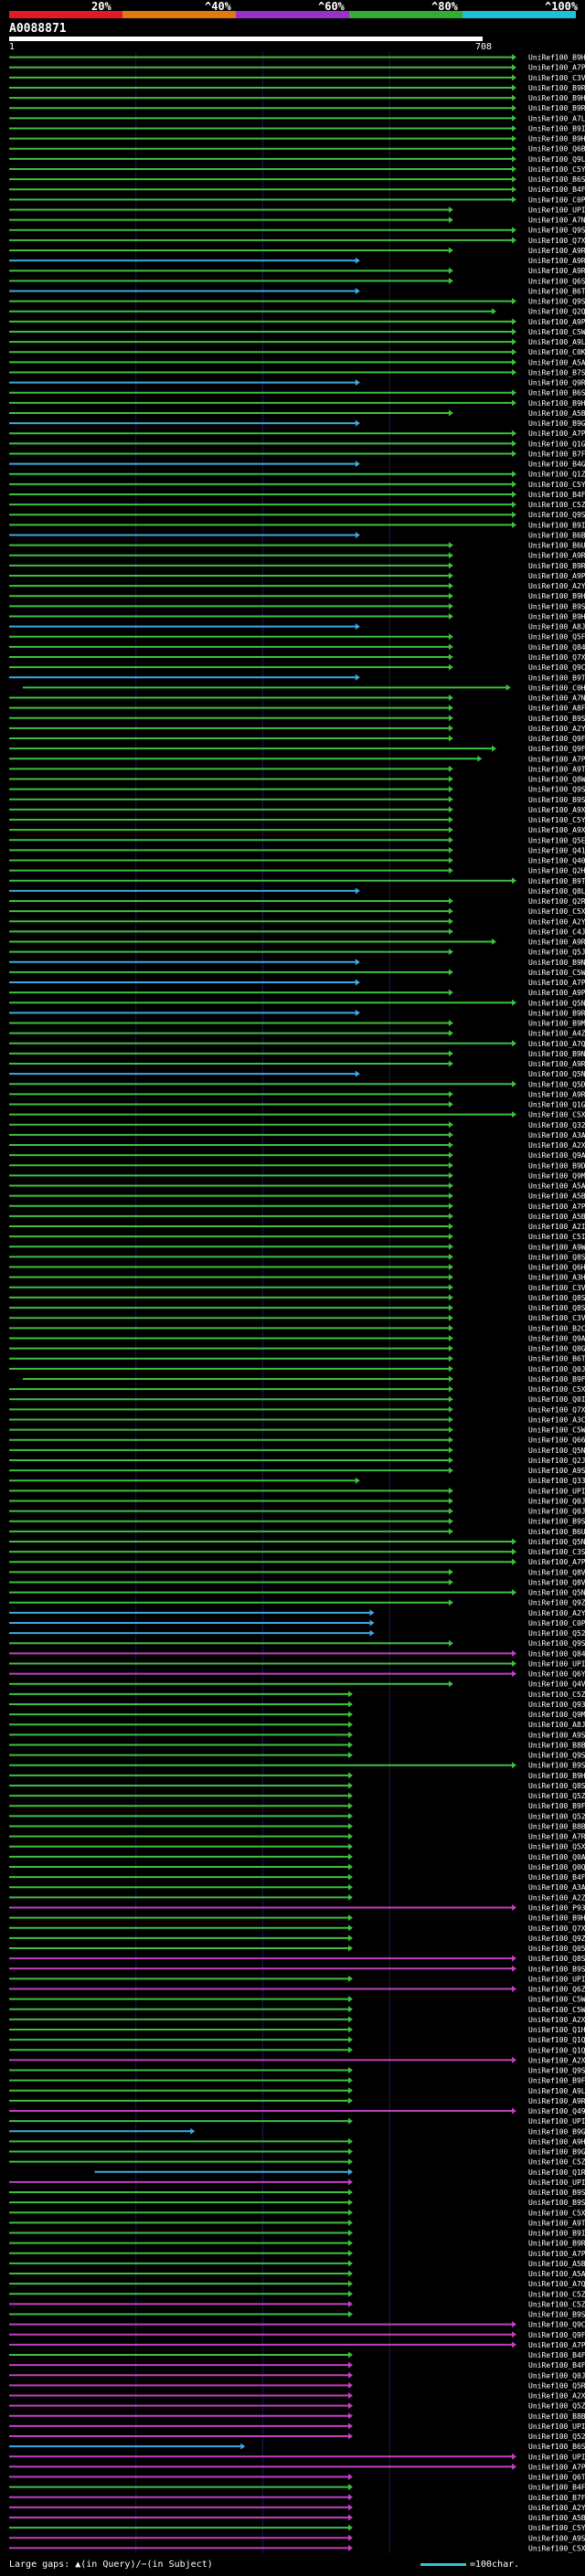 This screenshot has width=585, height=2576. I want to click on hit-label: UniRef100_A2Y3J8, so click(557, 921).